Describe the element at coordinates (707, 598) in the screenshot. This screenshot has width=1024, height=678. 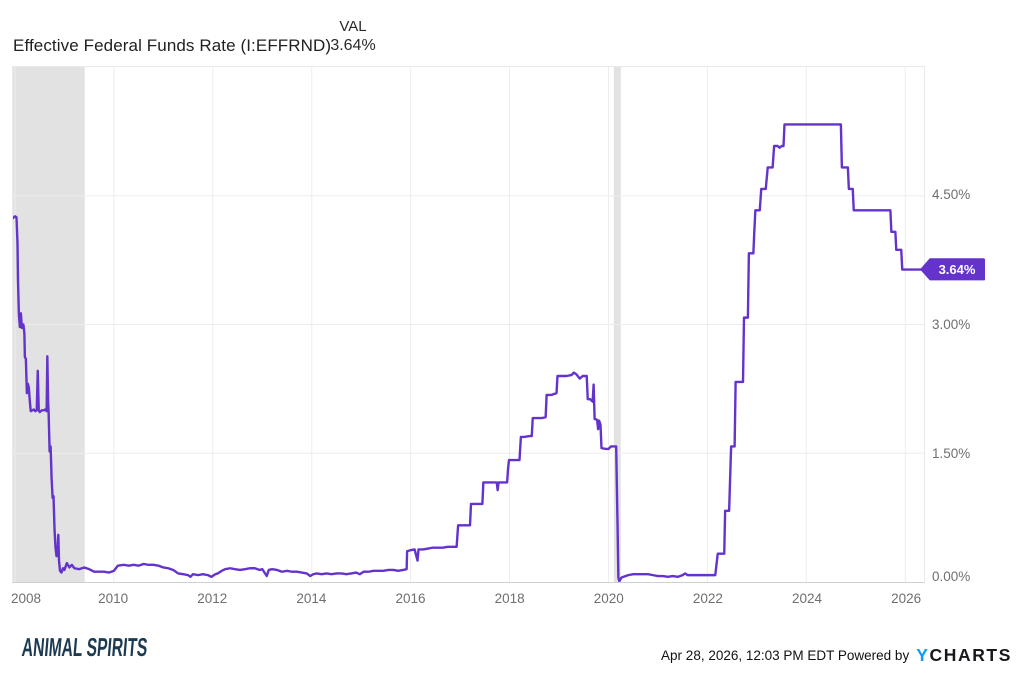
I see `x-axis-label: 2022` at that location.